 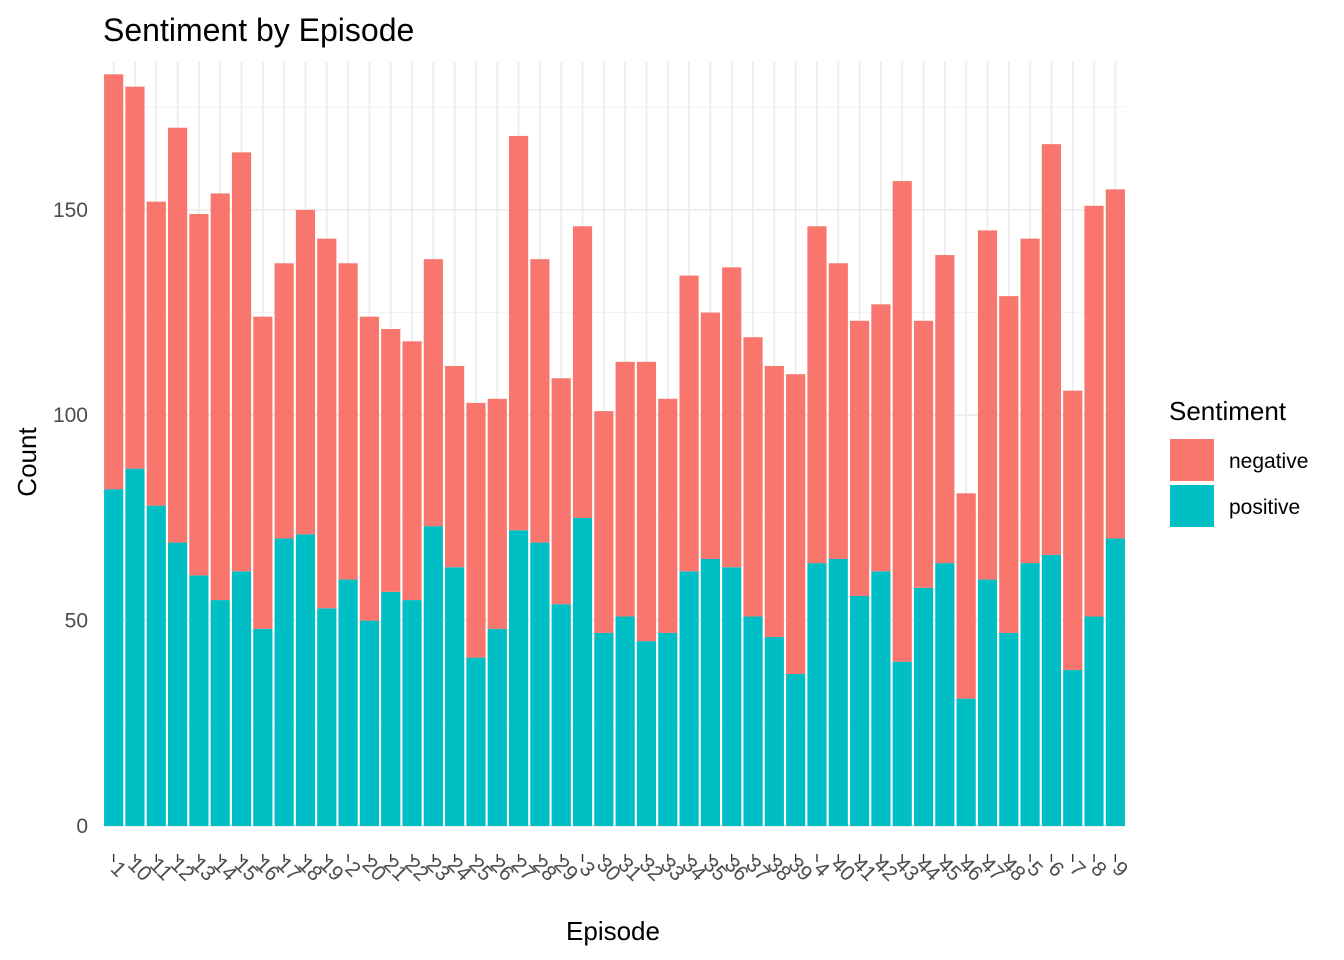 I want to click on legend-key-negative, so click(x=1192, y=460).